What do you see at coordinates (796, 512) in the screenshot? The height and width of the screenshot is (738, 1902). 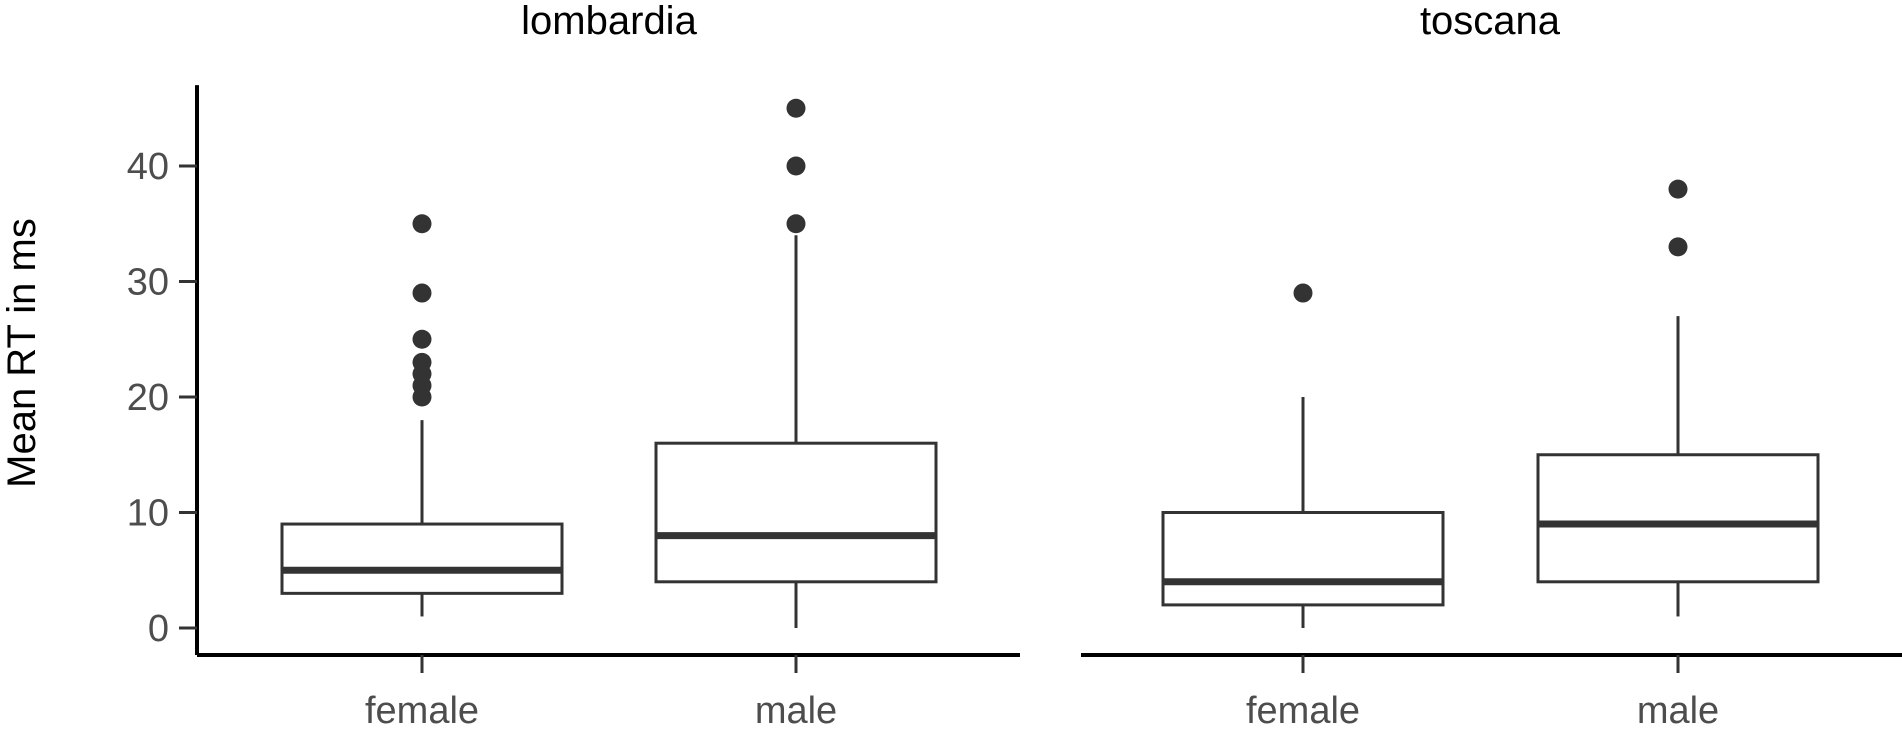 I see `box-lombardia-male` at bounding box center [796, 512].